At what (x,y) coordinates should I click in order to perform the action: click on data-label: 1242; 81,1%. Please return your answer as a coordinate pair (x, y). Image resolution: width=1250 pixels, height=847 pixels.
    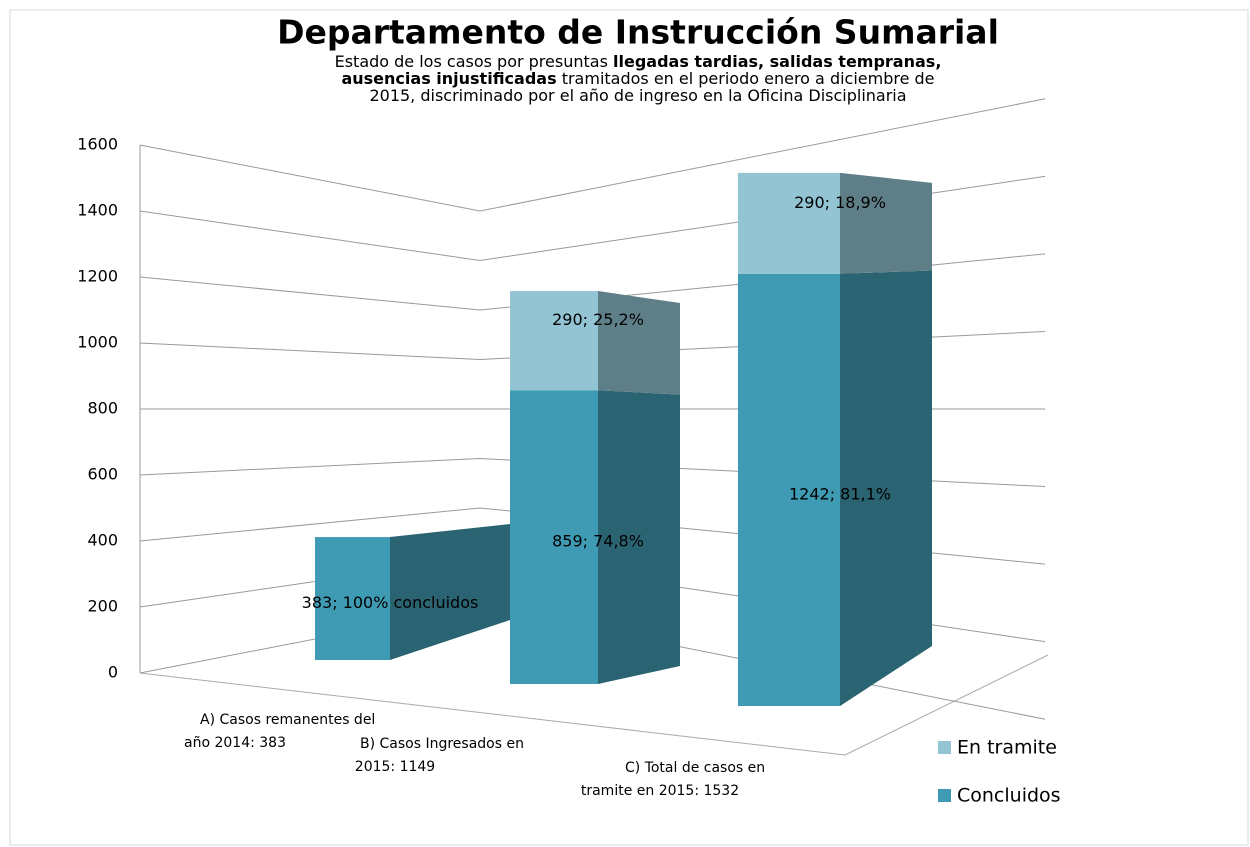
    Looking at the image, I should click on (840, 493).